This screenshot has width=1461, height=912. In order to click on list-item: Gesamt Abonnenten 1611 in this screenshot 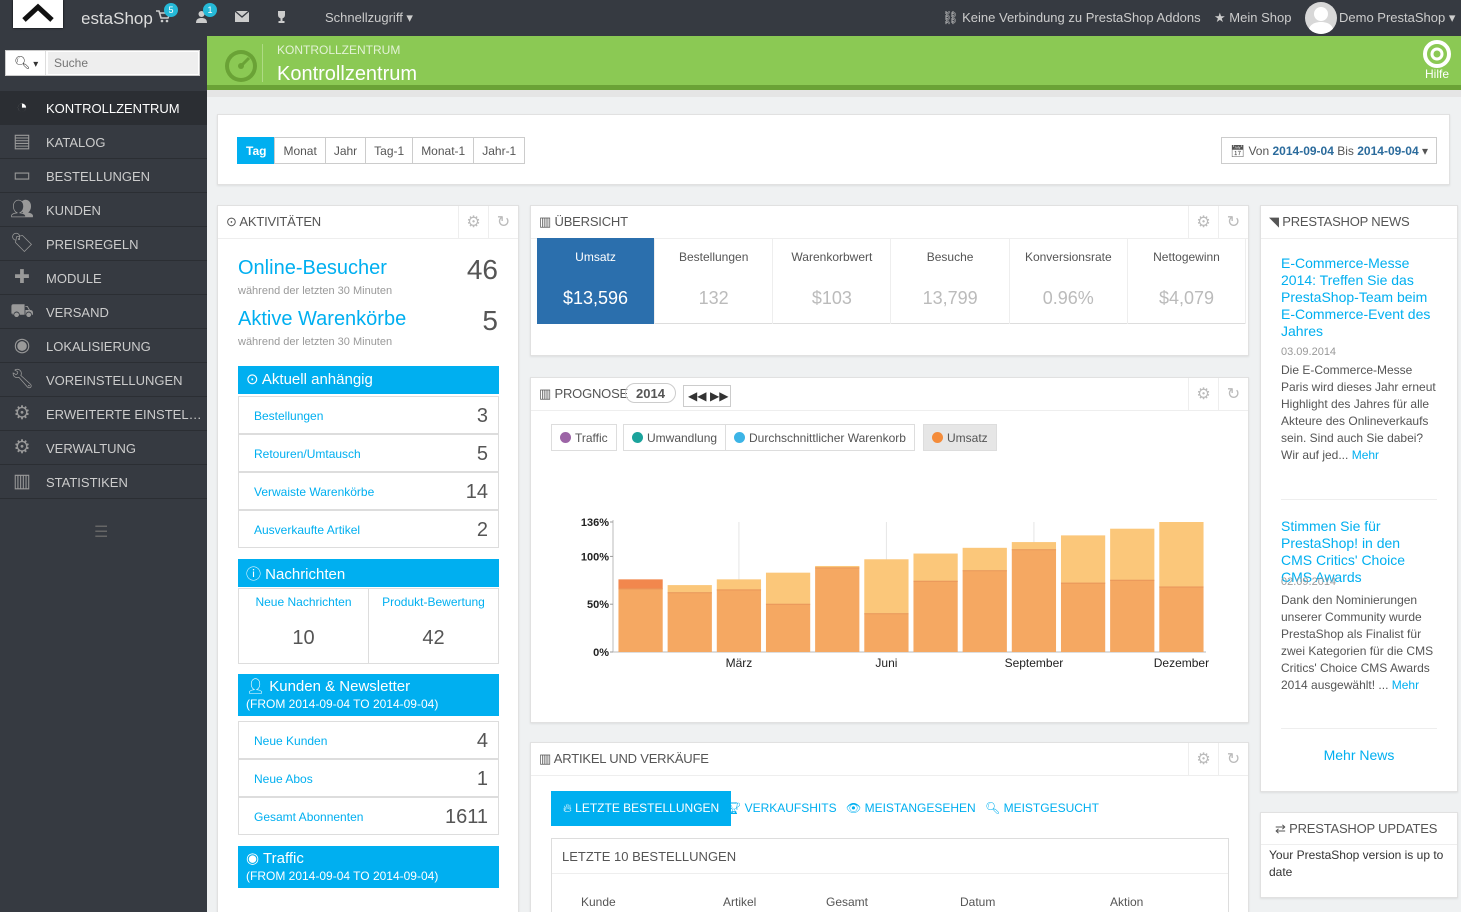, I will do `click(368, 816)`.